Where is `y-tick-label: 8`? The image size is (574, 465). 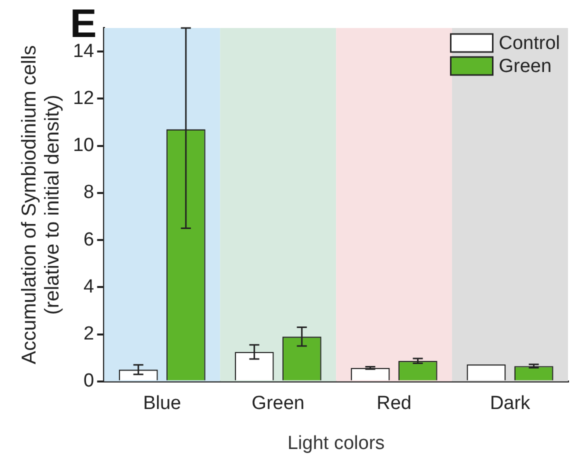
y-tick-label: 8 is located at coordinates (89, 193).